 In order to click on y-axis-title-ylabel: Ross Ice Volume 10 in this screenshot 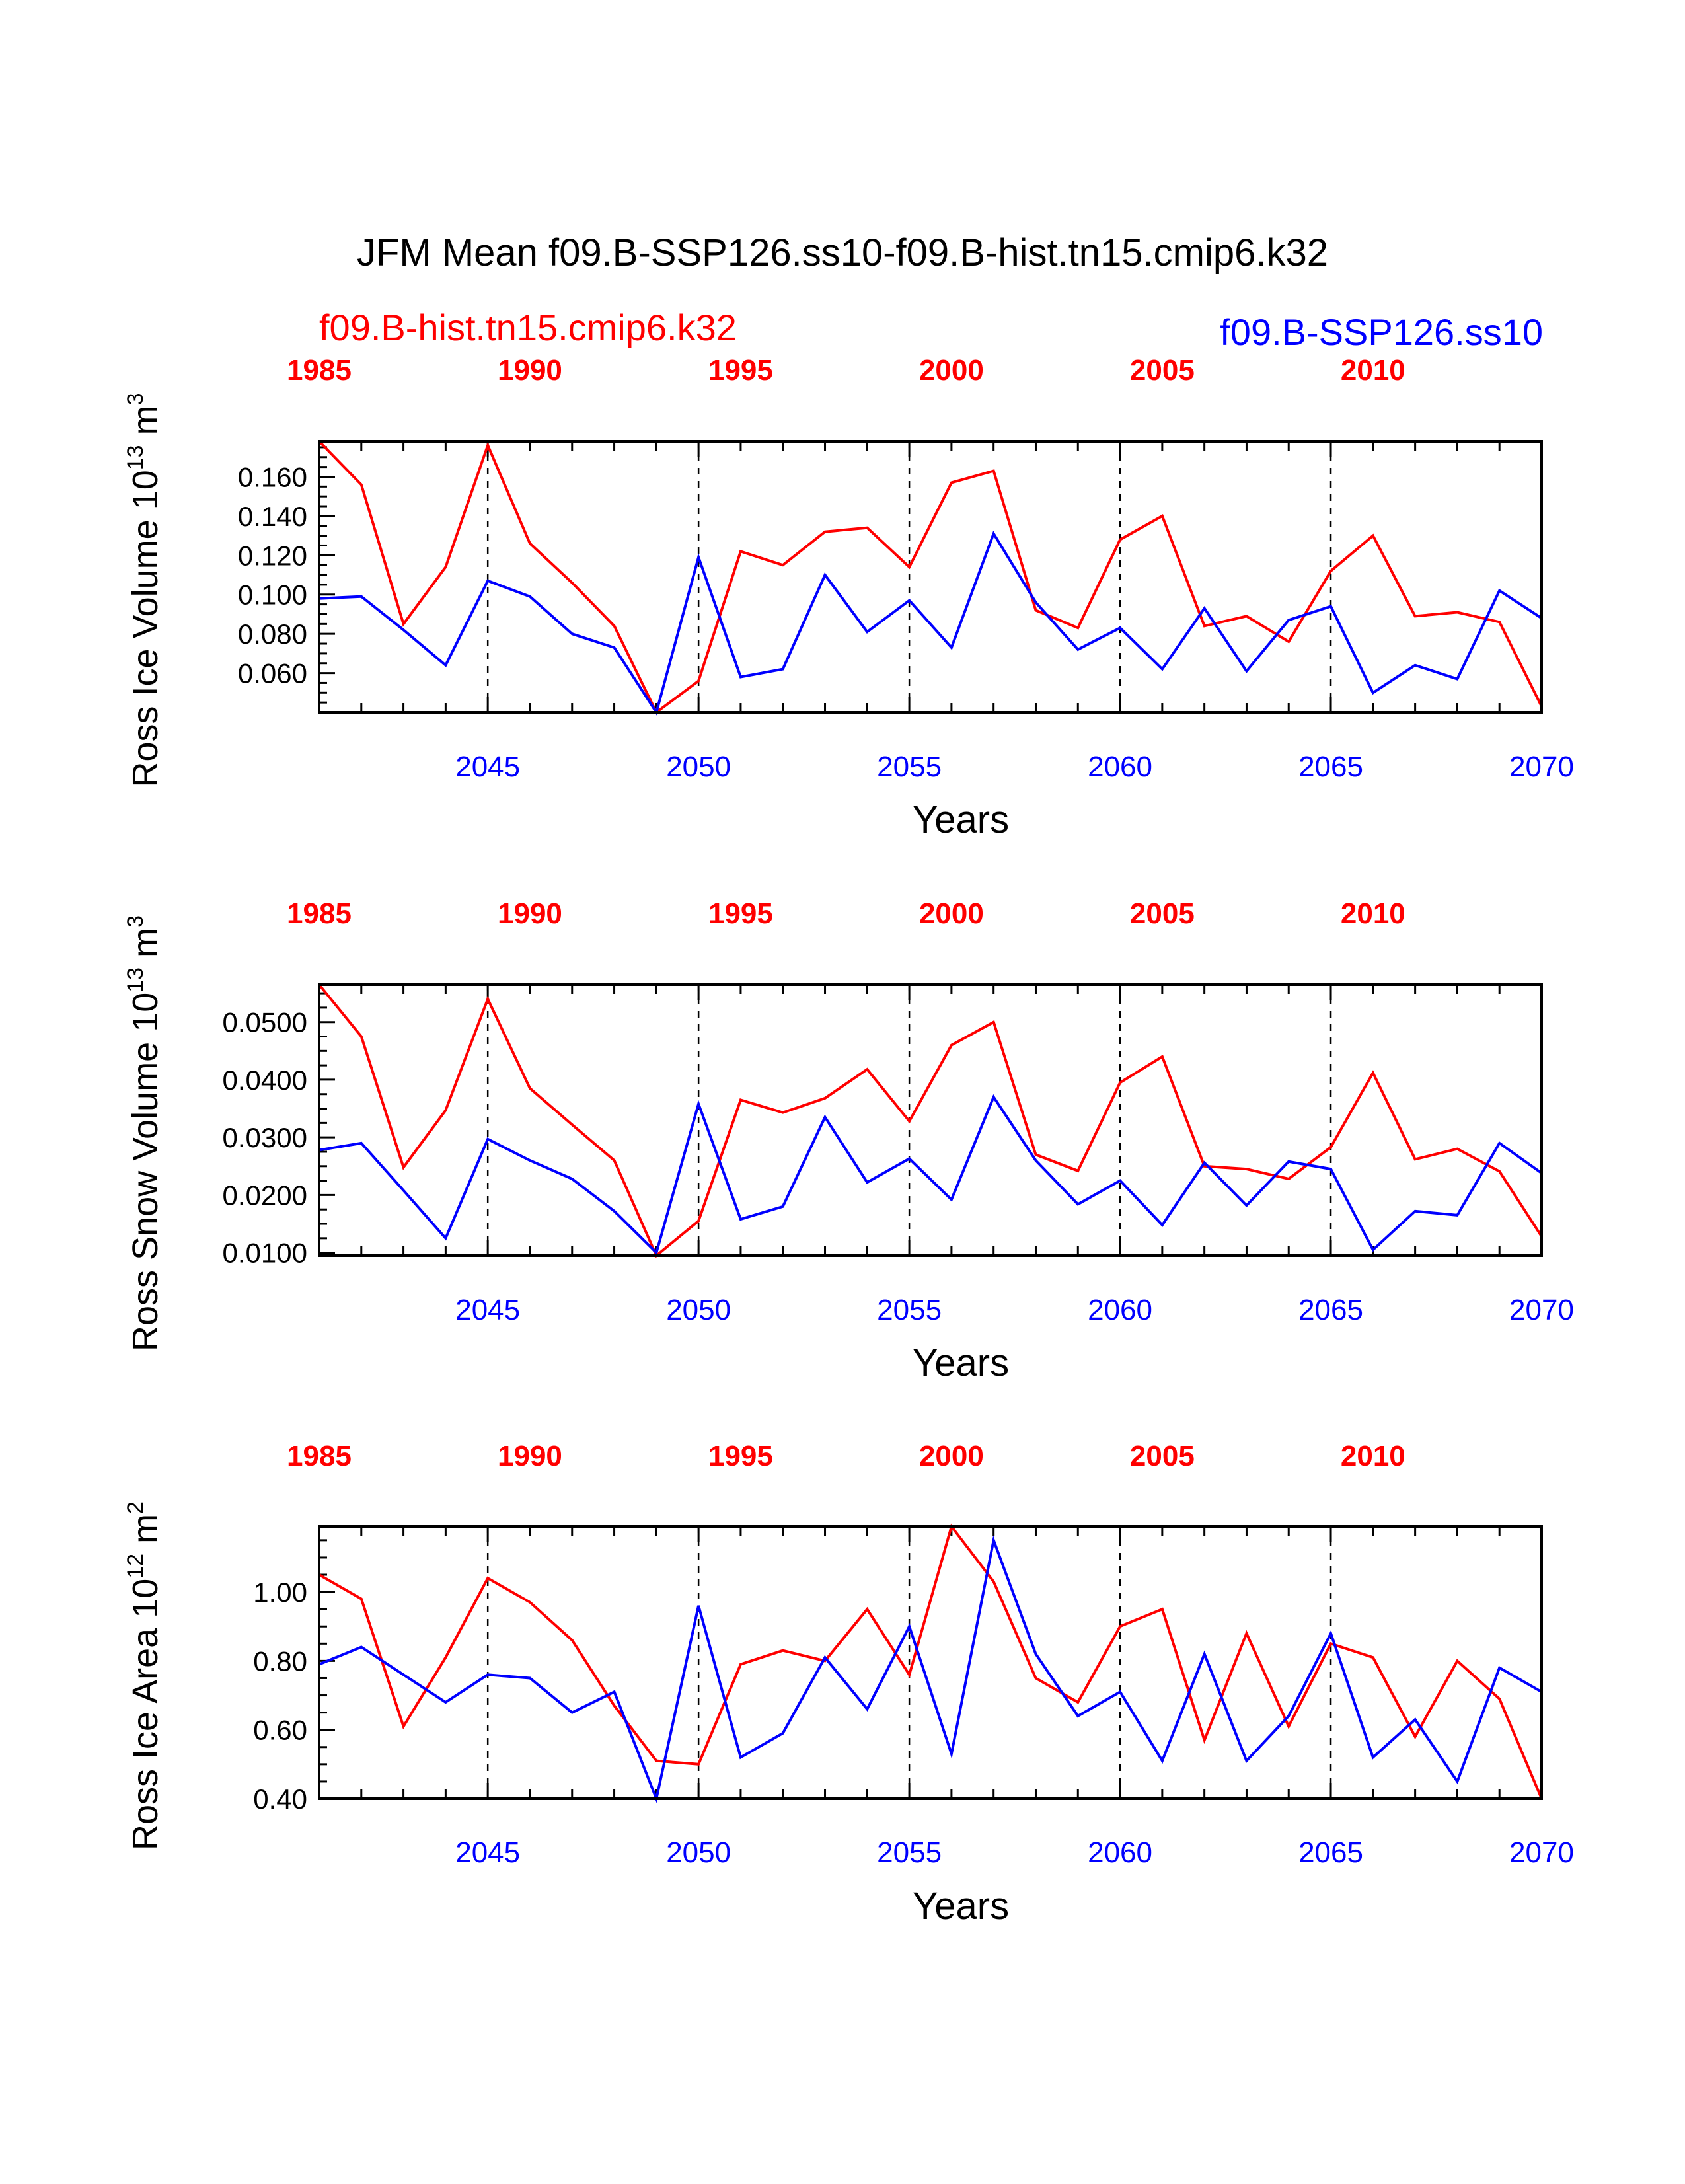, I will do `click(145, 628)`.